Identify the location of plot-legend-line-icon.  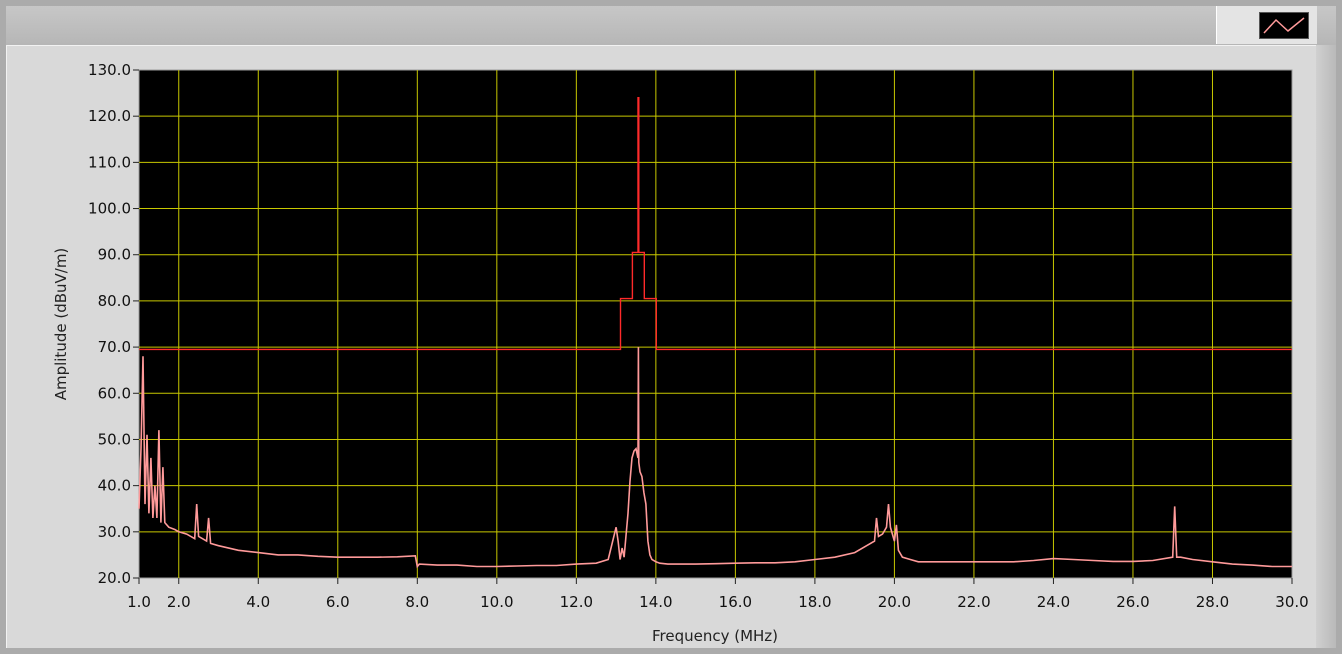
(1284, 25).